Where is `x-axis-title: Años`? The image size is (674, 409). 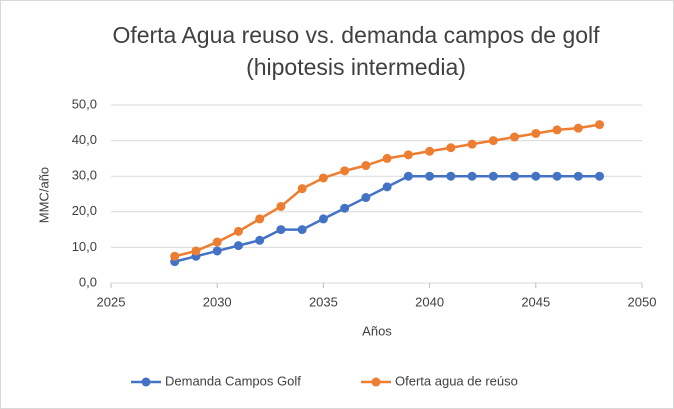
x-axis-title: Años is located at coordinates (377, 330).